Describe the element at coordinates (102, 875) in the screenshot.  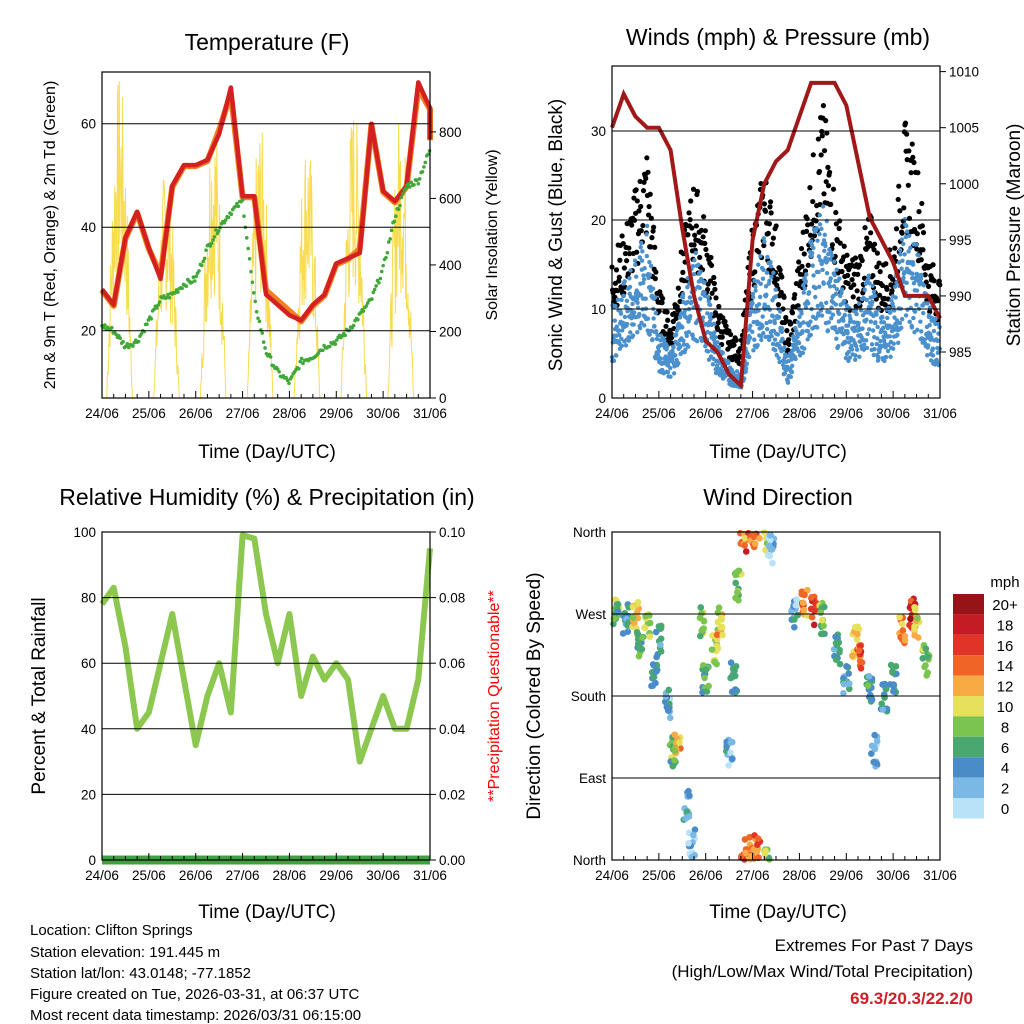
I see `x-tick-label: 24/06` at that location.